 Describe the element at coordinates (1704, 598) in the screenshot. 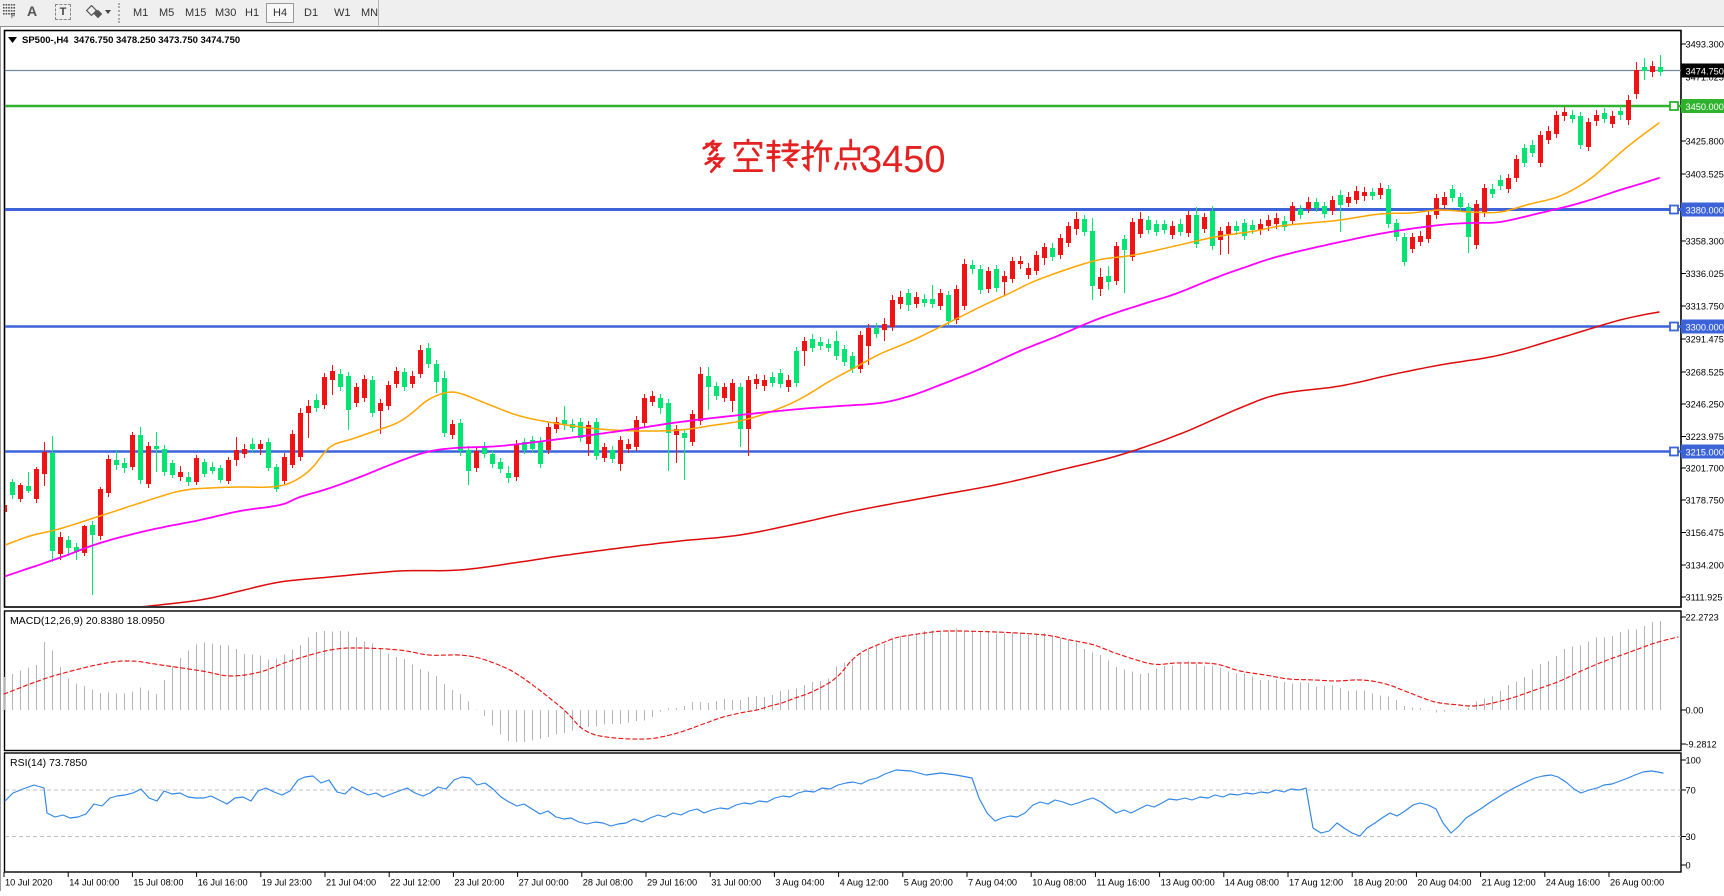

I see `svg-text: 3111.925` at that location.